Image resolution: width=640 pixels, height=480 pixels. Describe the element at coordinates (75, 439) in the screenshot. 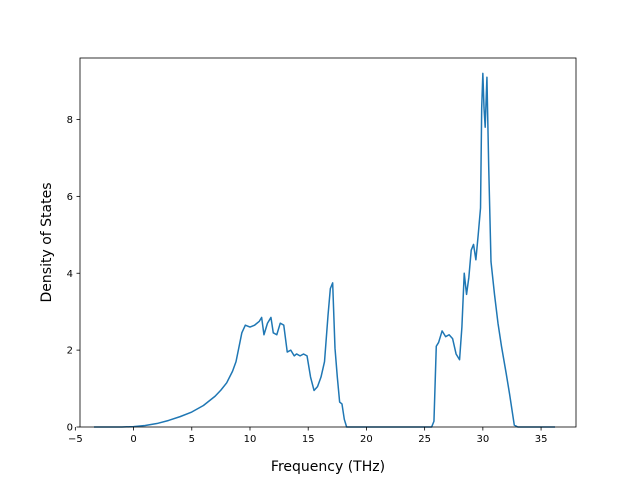

I see `x-tick-label: −5` at that location.